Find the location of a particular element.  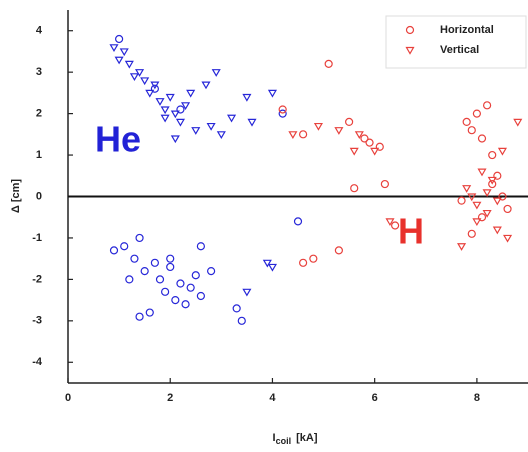

y-tick-label: 0 is located at coordinates (39, 196).